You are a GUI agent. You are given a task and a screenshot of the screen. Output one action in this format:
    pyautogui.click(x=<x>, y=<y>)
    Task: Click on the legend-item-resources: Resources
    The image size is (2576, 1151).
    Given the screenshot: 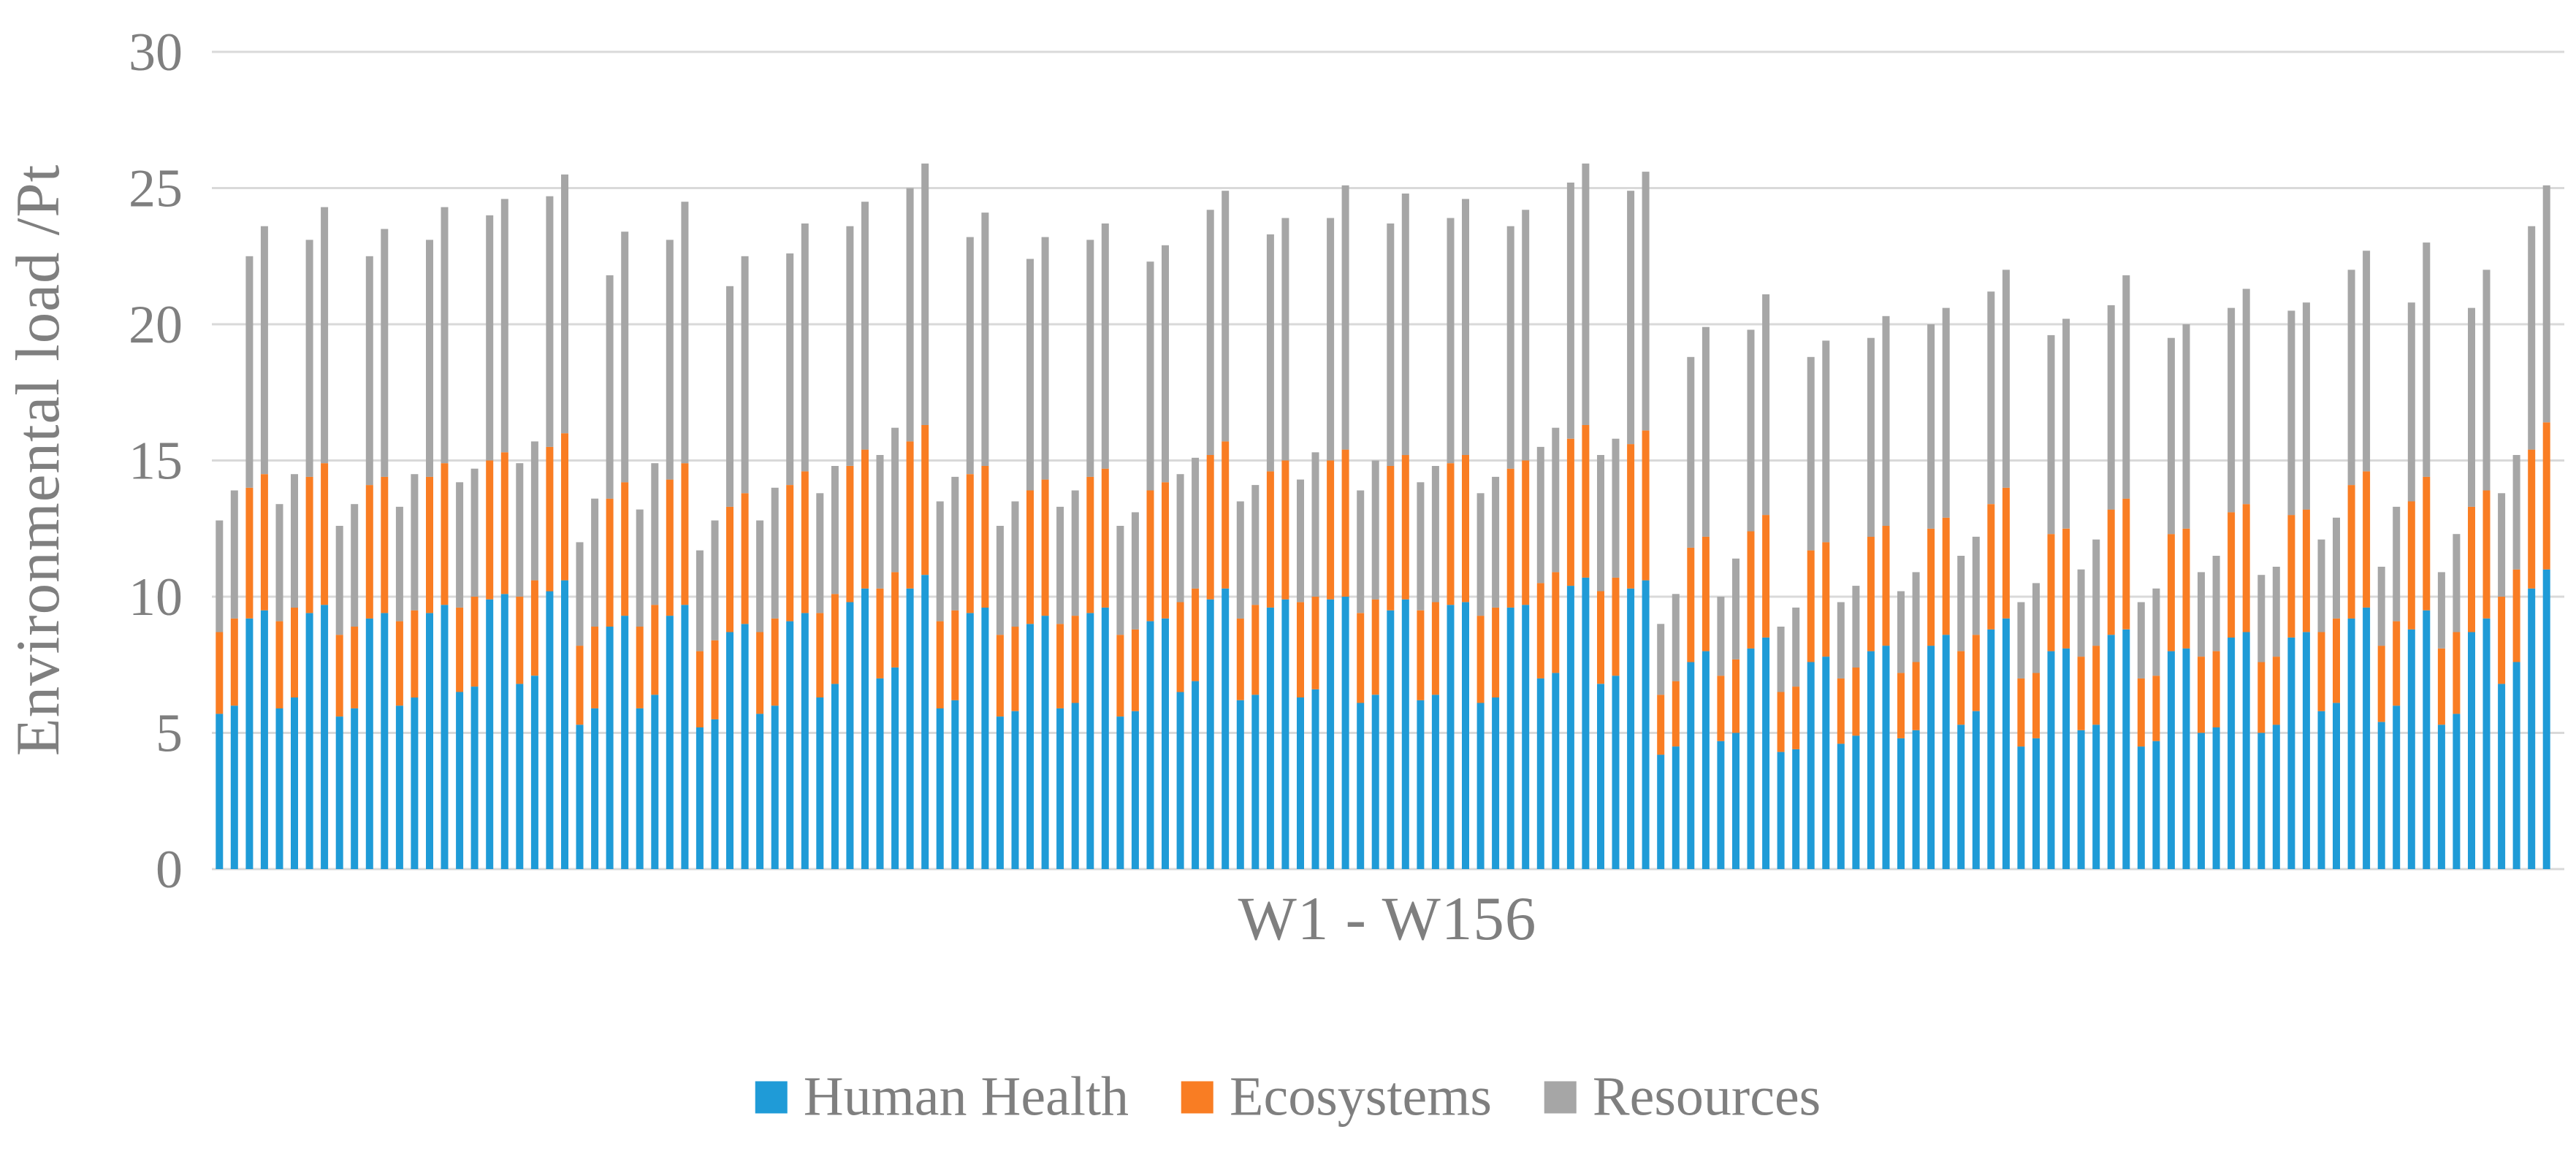 What is the action you would take?
    pyautogui.click(x=1682, y=1097)
    